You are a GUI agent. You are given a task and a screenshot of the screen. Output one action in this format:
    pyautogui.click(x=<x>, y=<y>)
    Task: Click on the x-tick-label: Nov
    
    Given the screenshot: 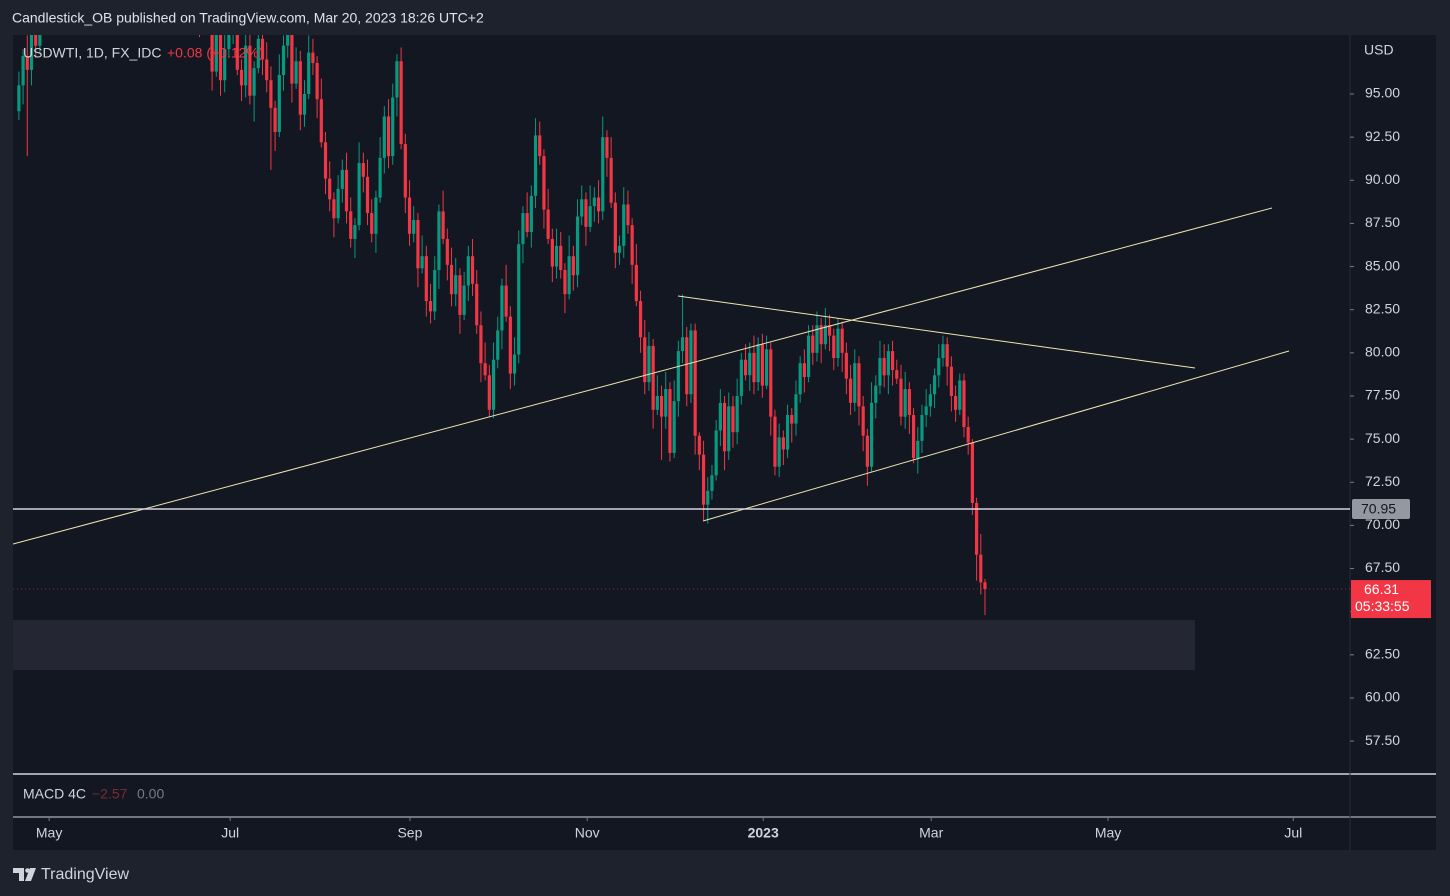 What is the action you would take?
    pyautogui.click(x=587, y=833)
    